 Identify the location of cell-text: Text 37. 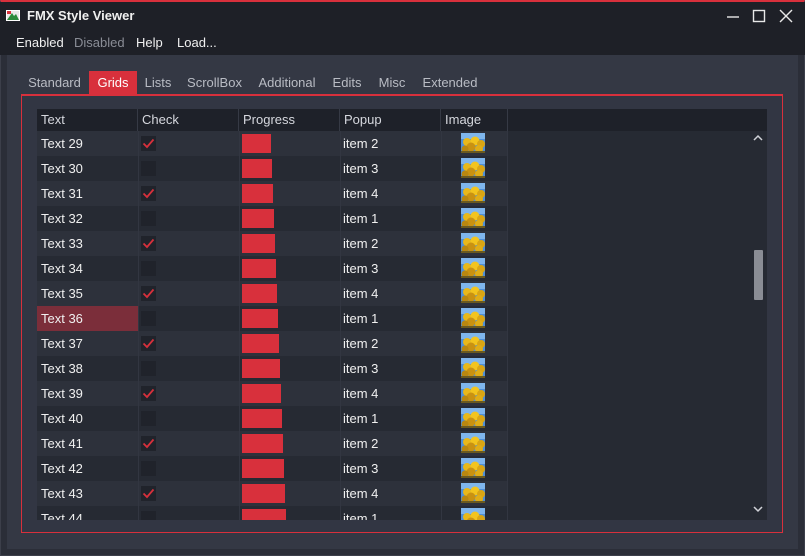
(62, 343).